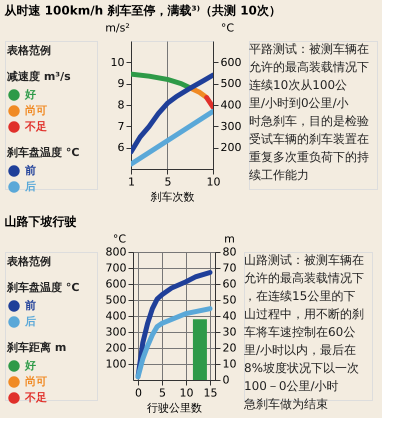  I want to click on y-tick-label: 200, so click(116, 348).